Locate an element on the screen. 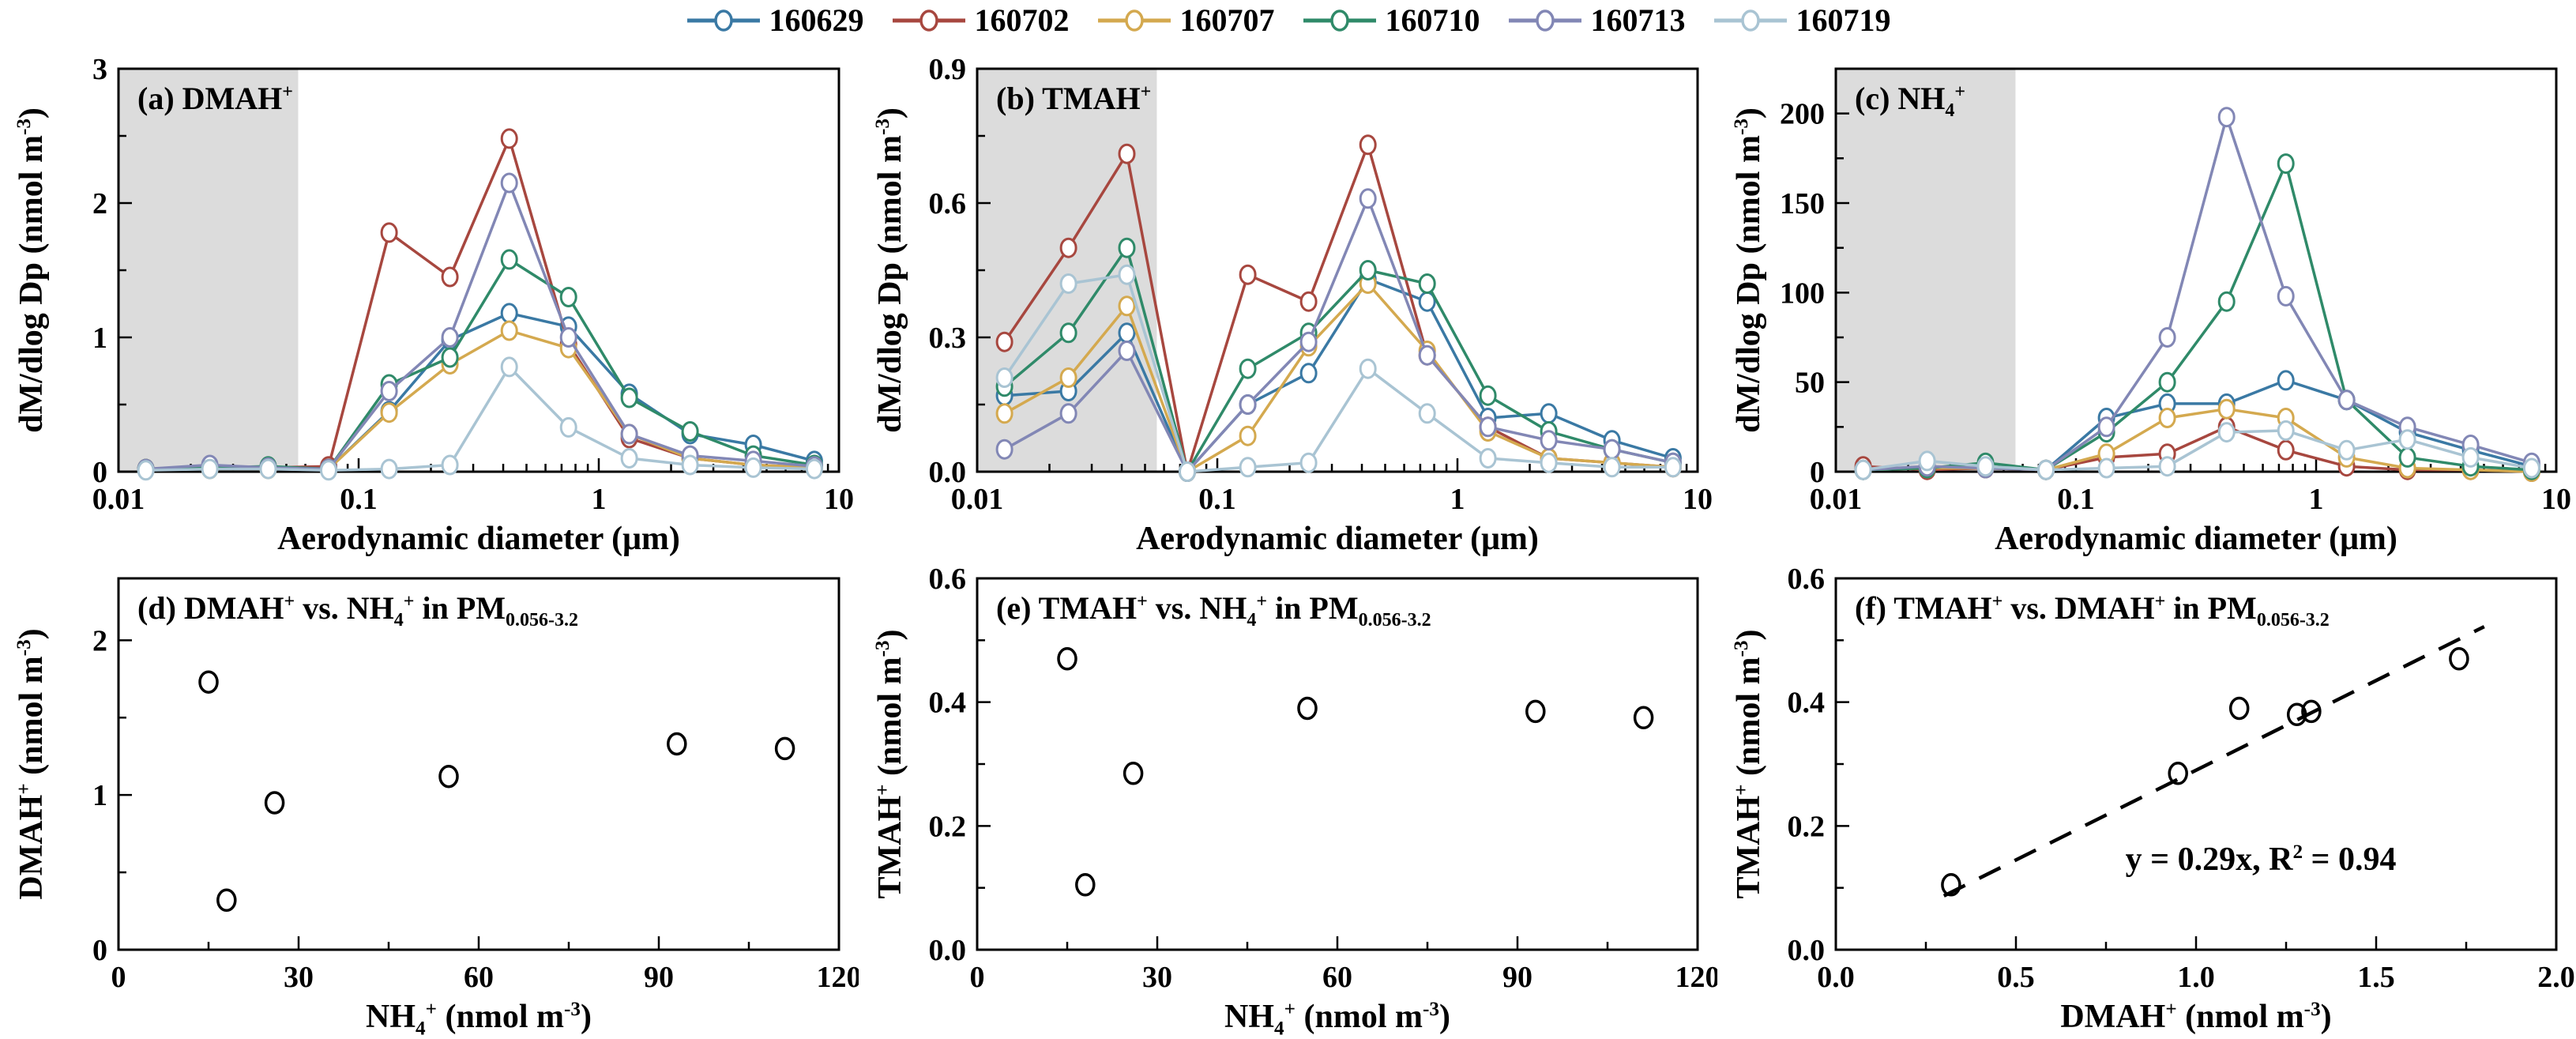 The width and height of the screenshot is (2576, 1039). legend-item-160710: 160710 is located at coordinates (1391, 20).